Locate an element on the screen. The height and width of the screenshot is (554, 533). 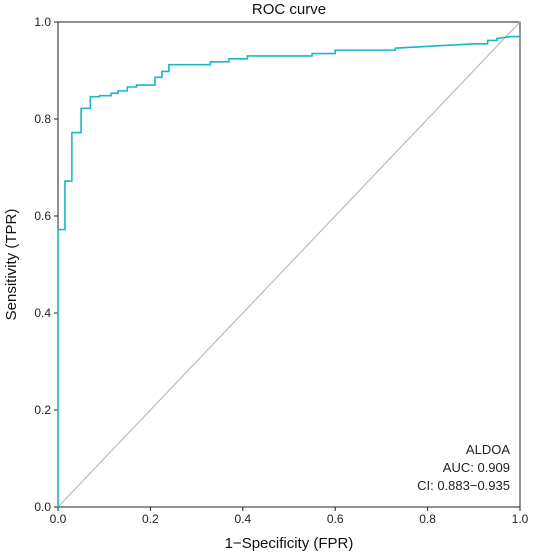
ci-annotation: CI: 0.883−0.935 is located at coordinates (463, 485).